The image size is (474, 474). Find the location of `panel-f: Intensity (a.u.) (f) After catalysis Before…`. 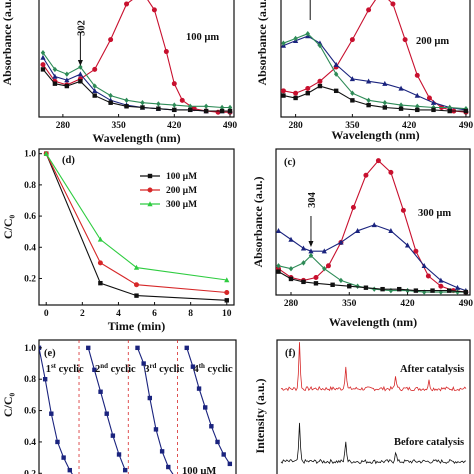

panel-f: Intensity (a.u.) (f) After catalysis Before… is located at coordinates (362, 406).